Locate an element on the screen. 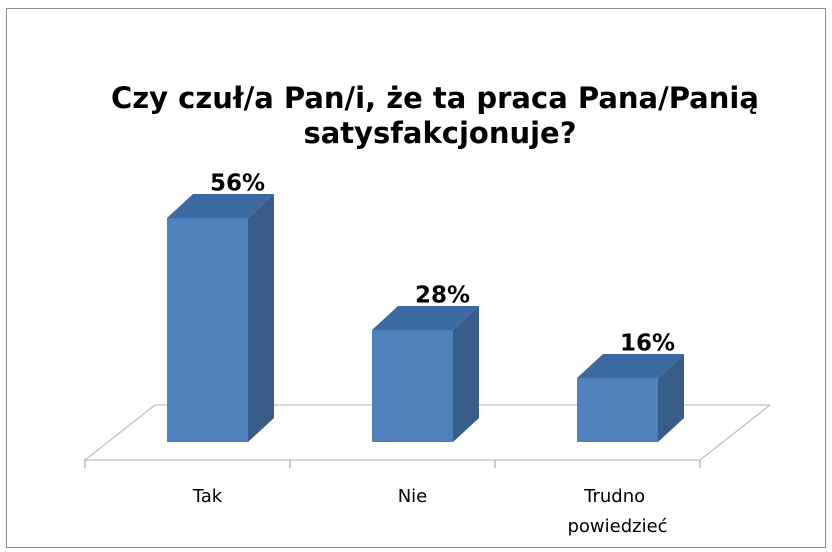 This screenshot has width=832, height=552. x-axis-ticks is located at coordinates (392, 464).